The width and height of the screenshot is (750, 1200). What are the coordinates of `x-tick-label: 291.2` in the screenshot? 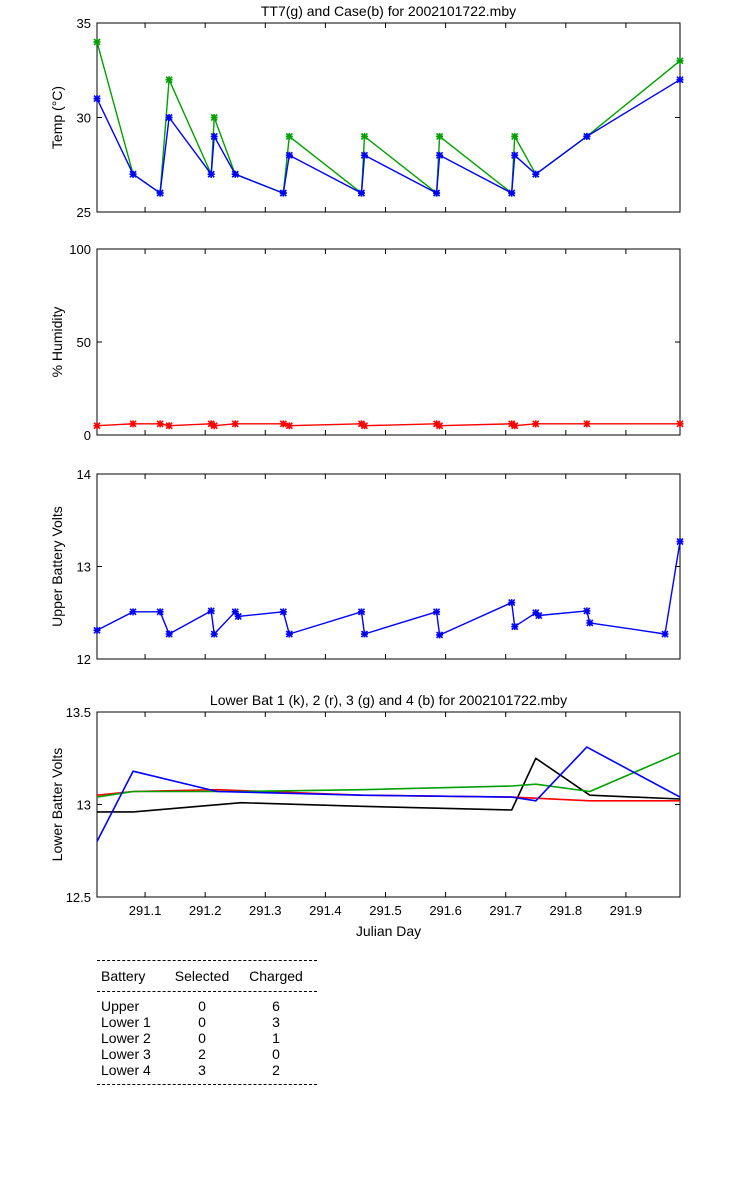 It's located at (205, 910).